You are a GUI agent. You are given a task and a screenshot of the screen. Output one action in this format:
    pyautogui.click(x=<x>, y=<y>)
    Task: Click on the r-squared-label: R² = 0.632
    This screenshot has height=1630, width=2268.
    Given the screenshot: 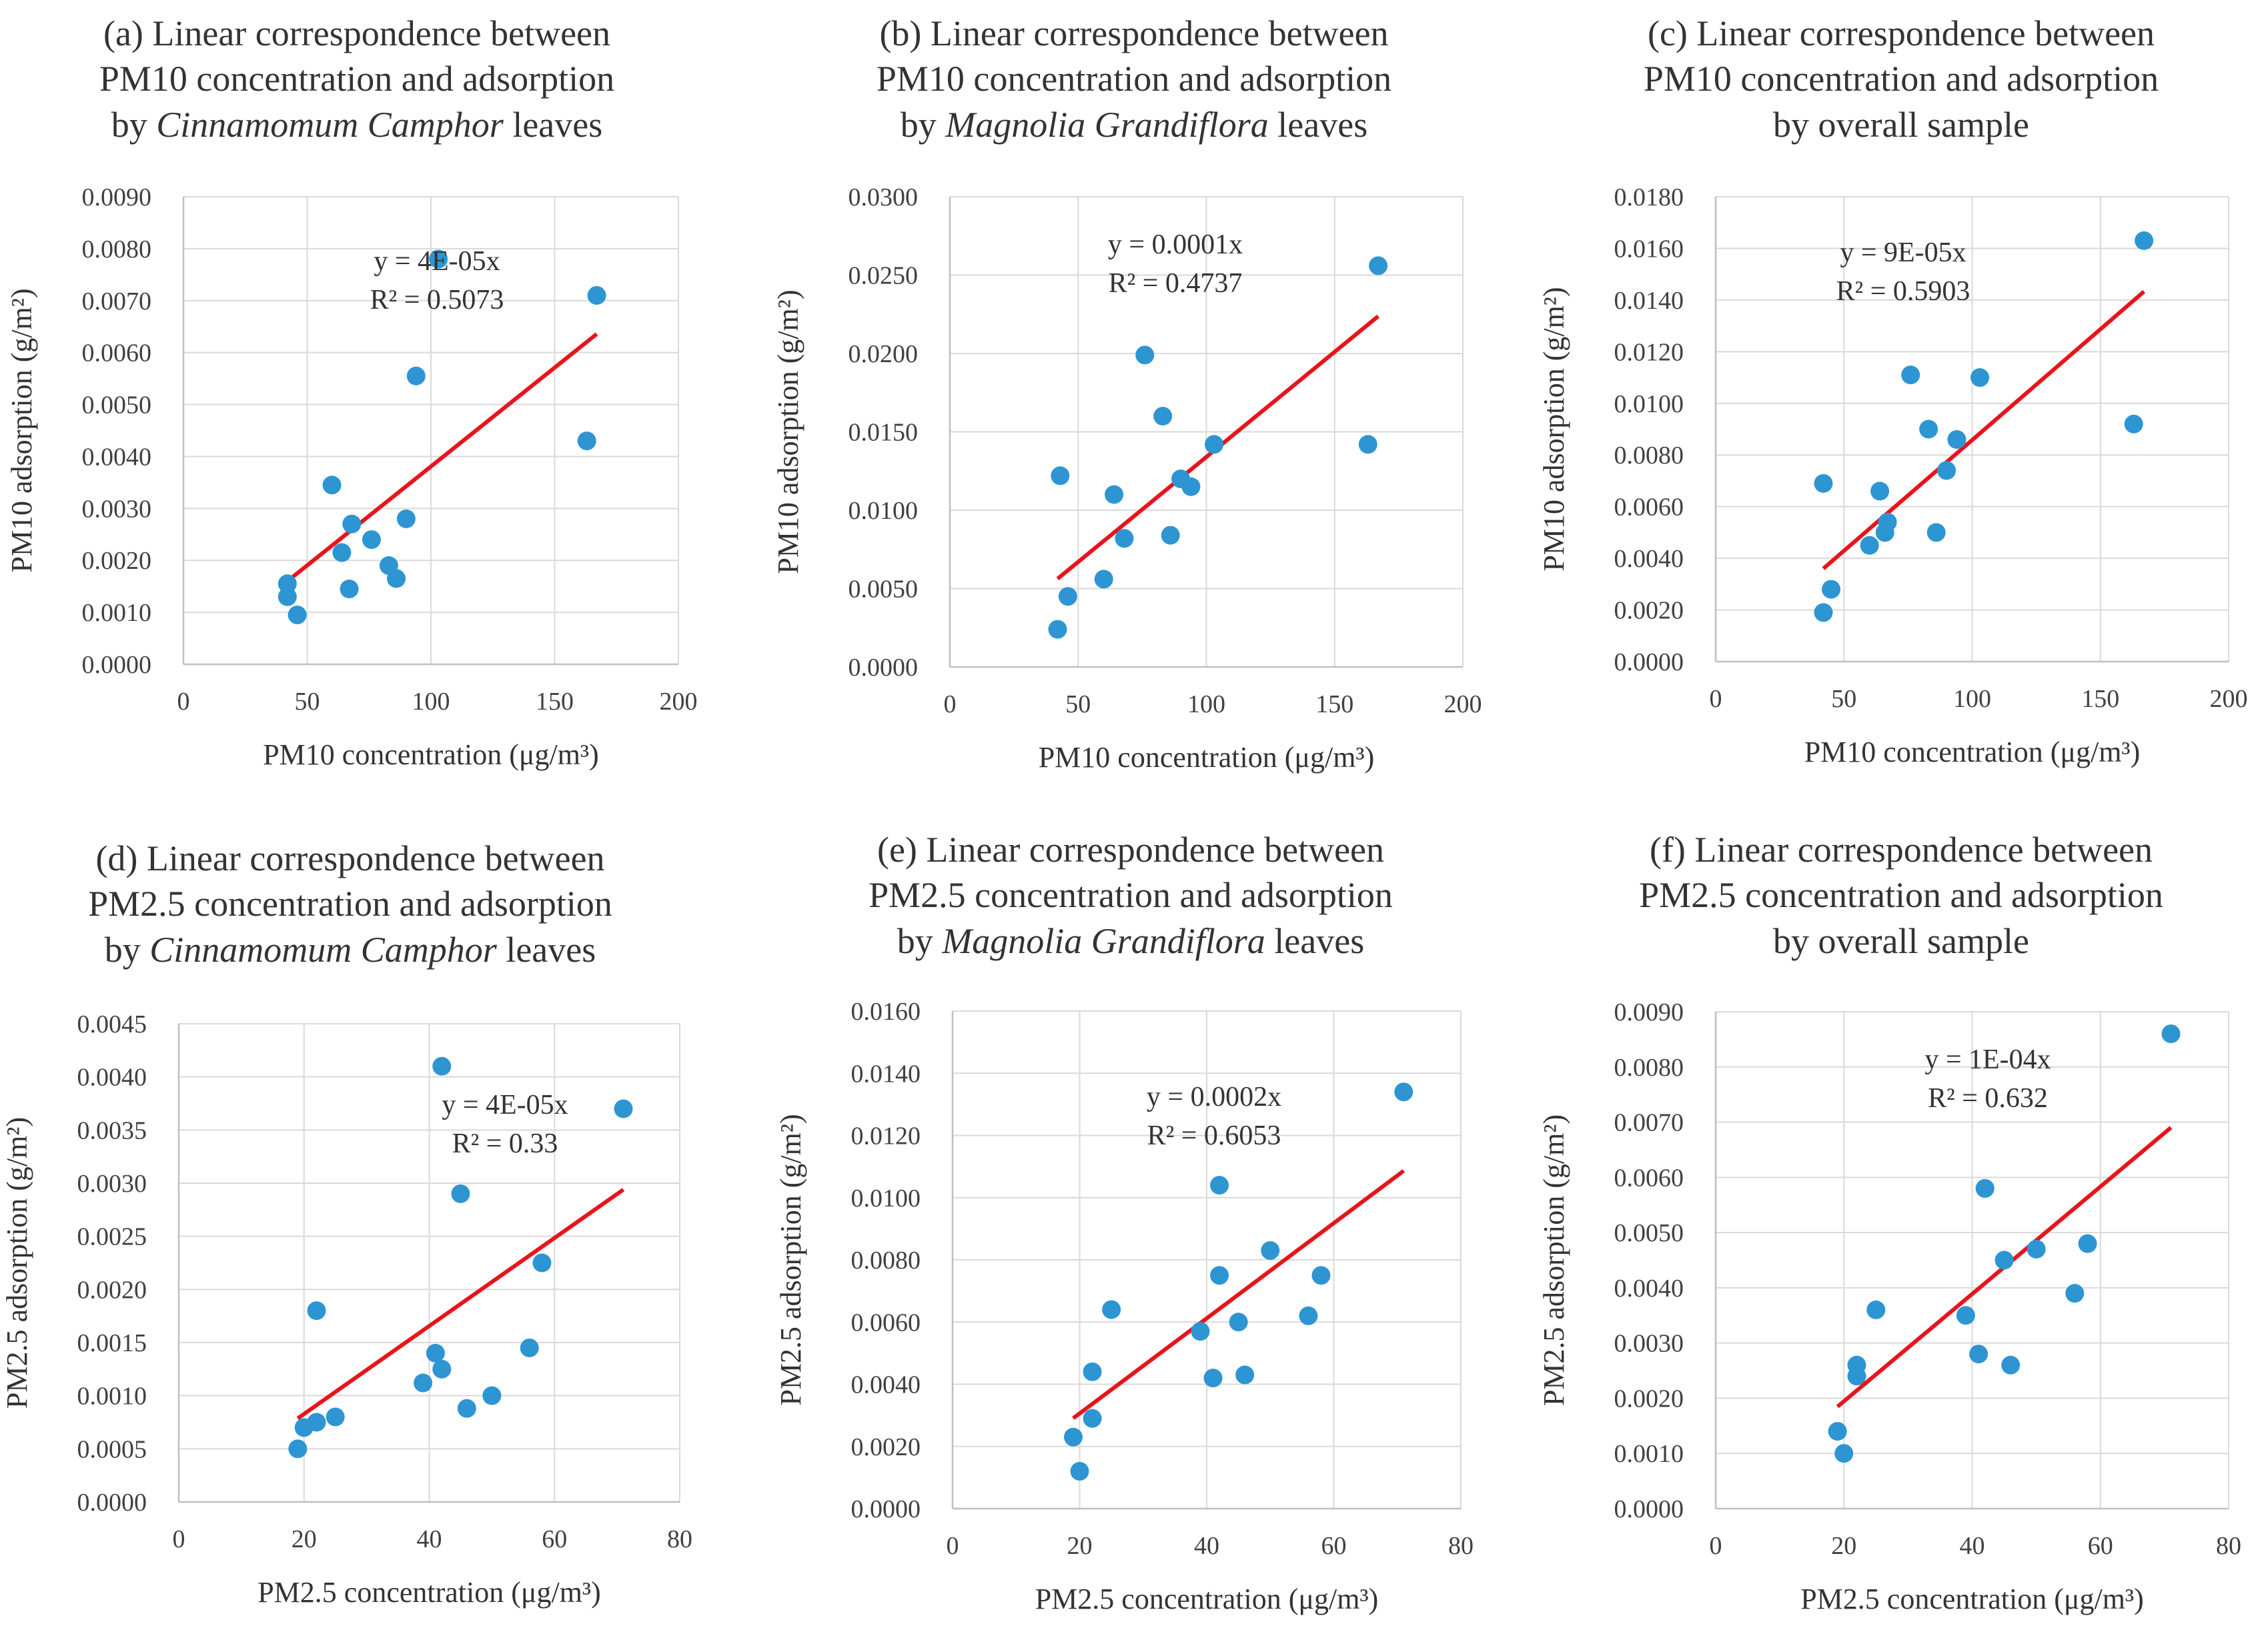 What is the action you would take?
    pyautogui.click(x=1988, y=1098)
    